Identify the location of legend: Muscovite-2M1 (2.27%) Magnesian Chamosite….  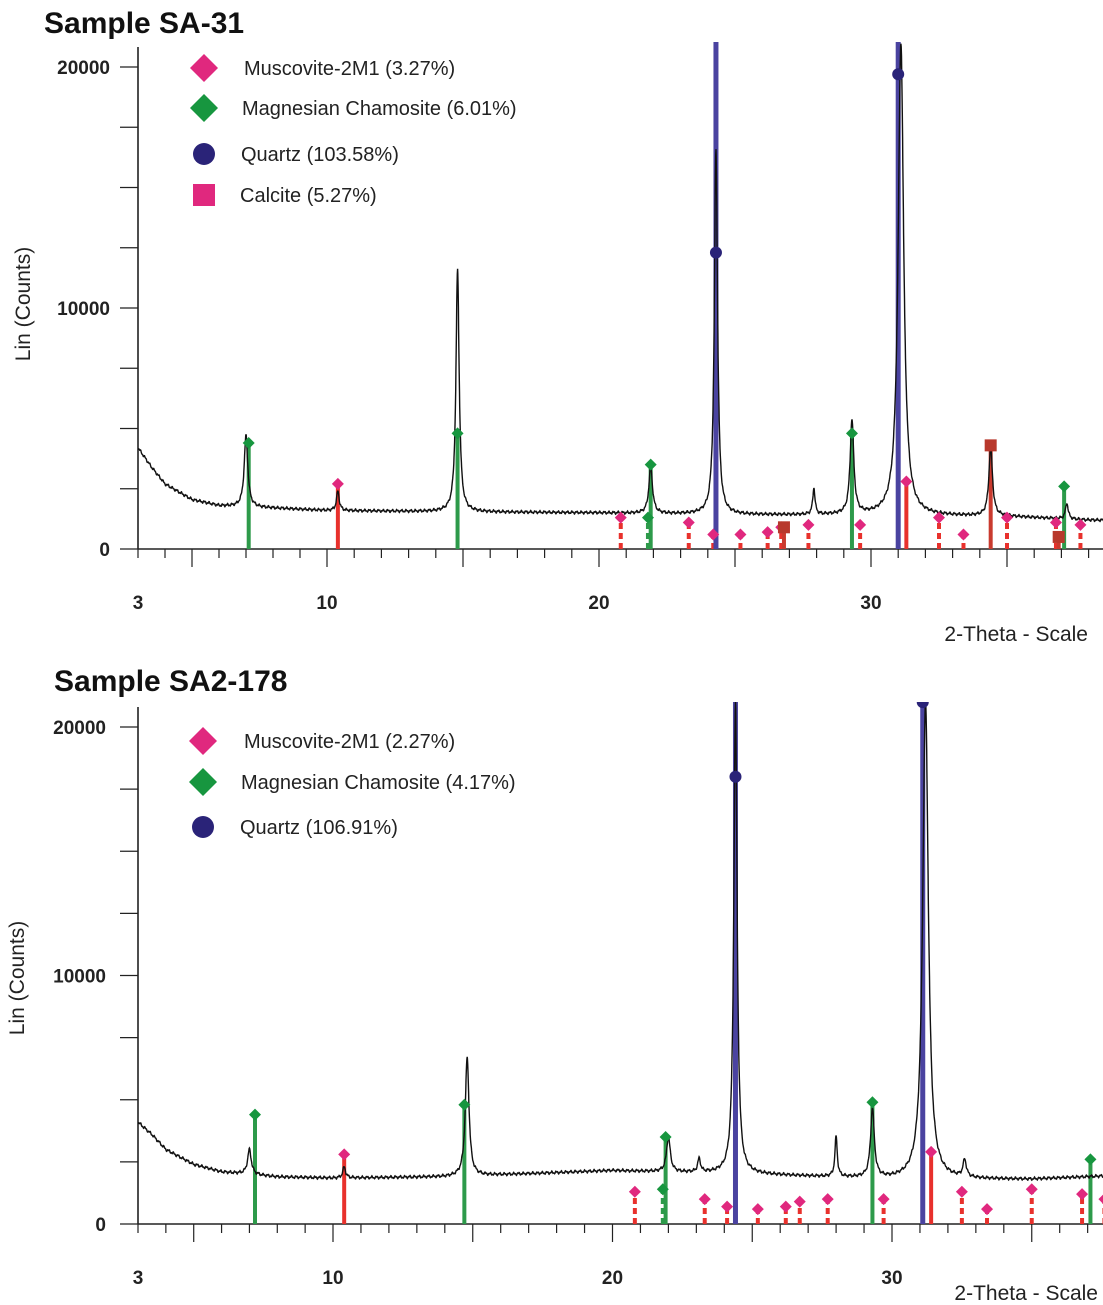
(352, 783).